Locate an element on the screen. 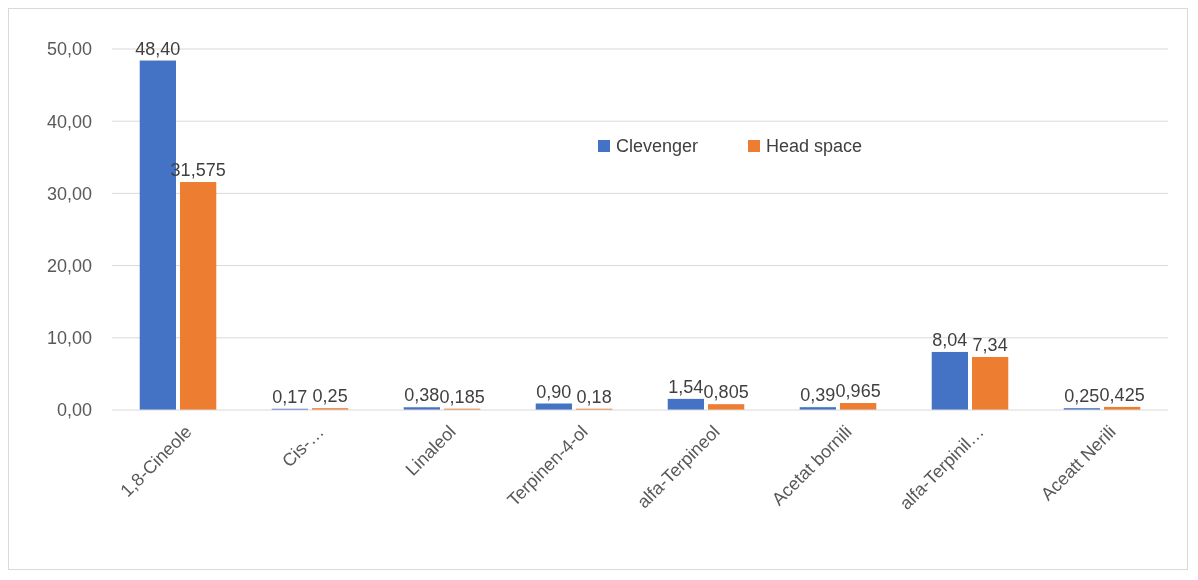 This screenshot has width=1198, height=580. y-tick-label: 20,00 is located at coordinates (69, 265).